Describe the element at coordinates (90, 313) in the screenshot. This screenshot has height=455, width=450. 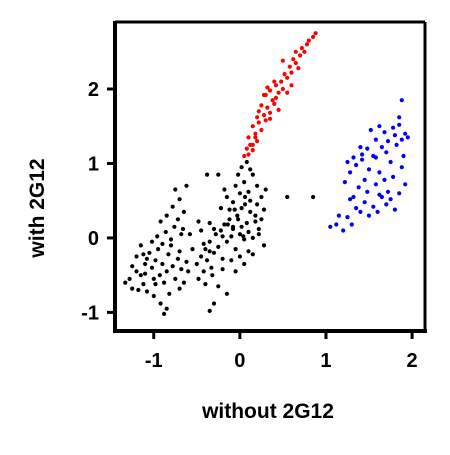
I see `y-tick-label: -1` at that location.